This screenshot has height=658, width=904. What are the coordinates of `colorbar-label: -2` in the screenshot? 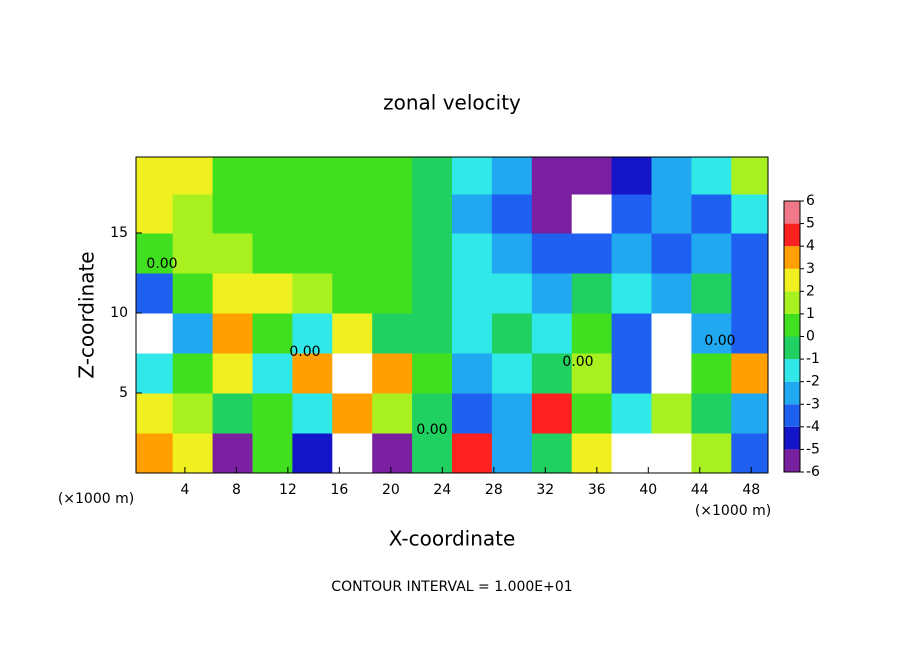 It's located at (813, 382).